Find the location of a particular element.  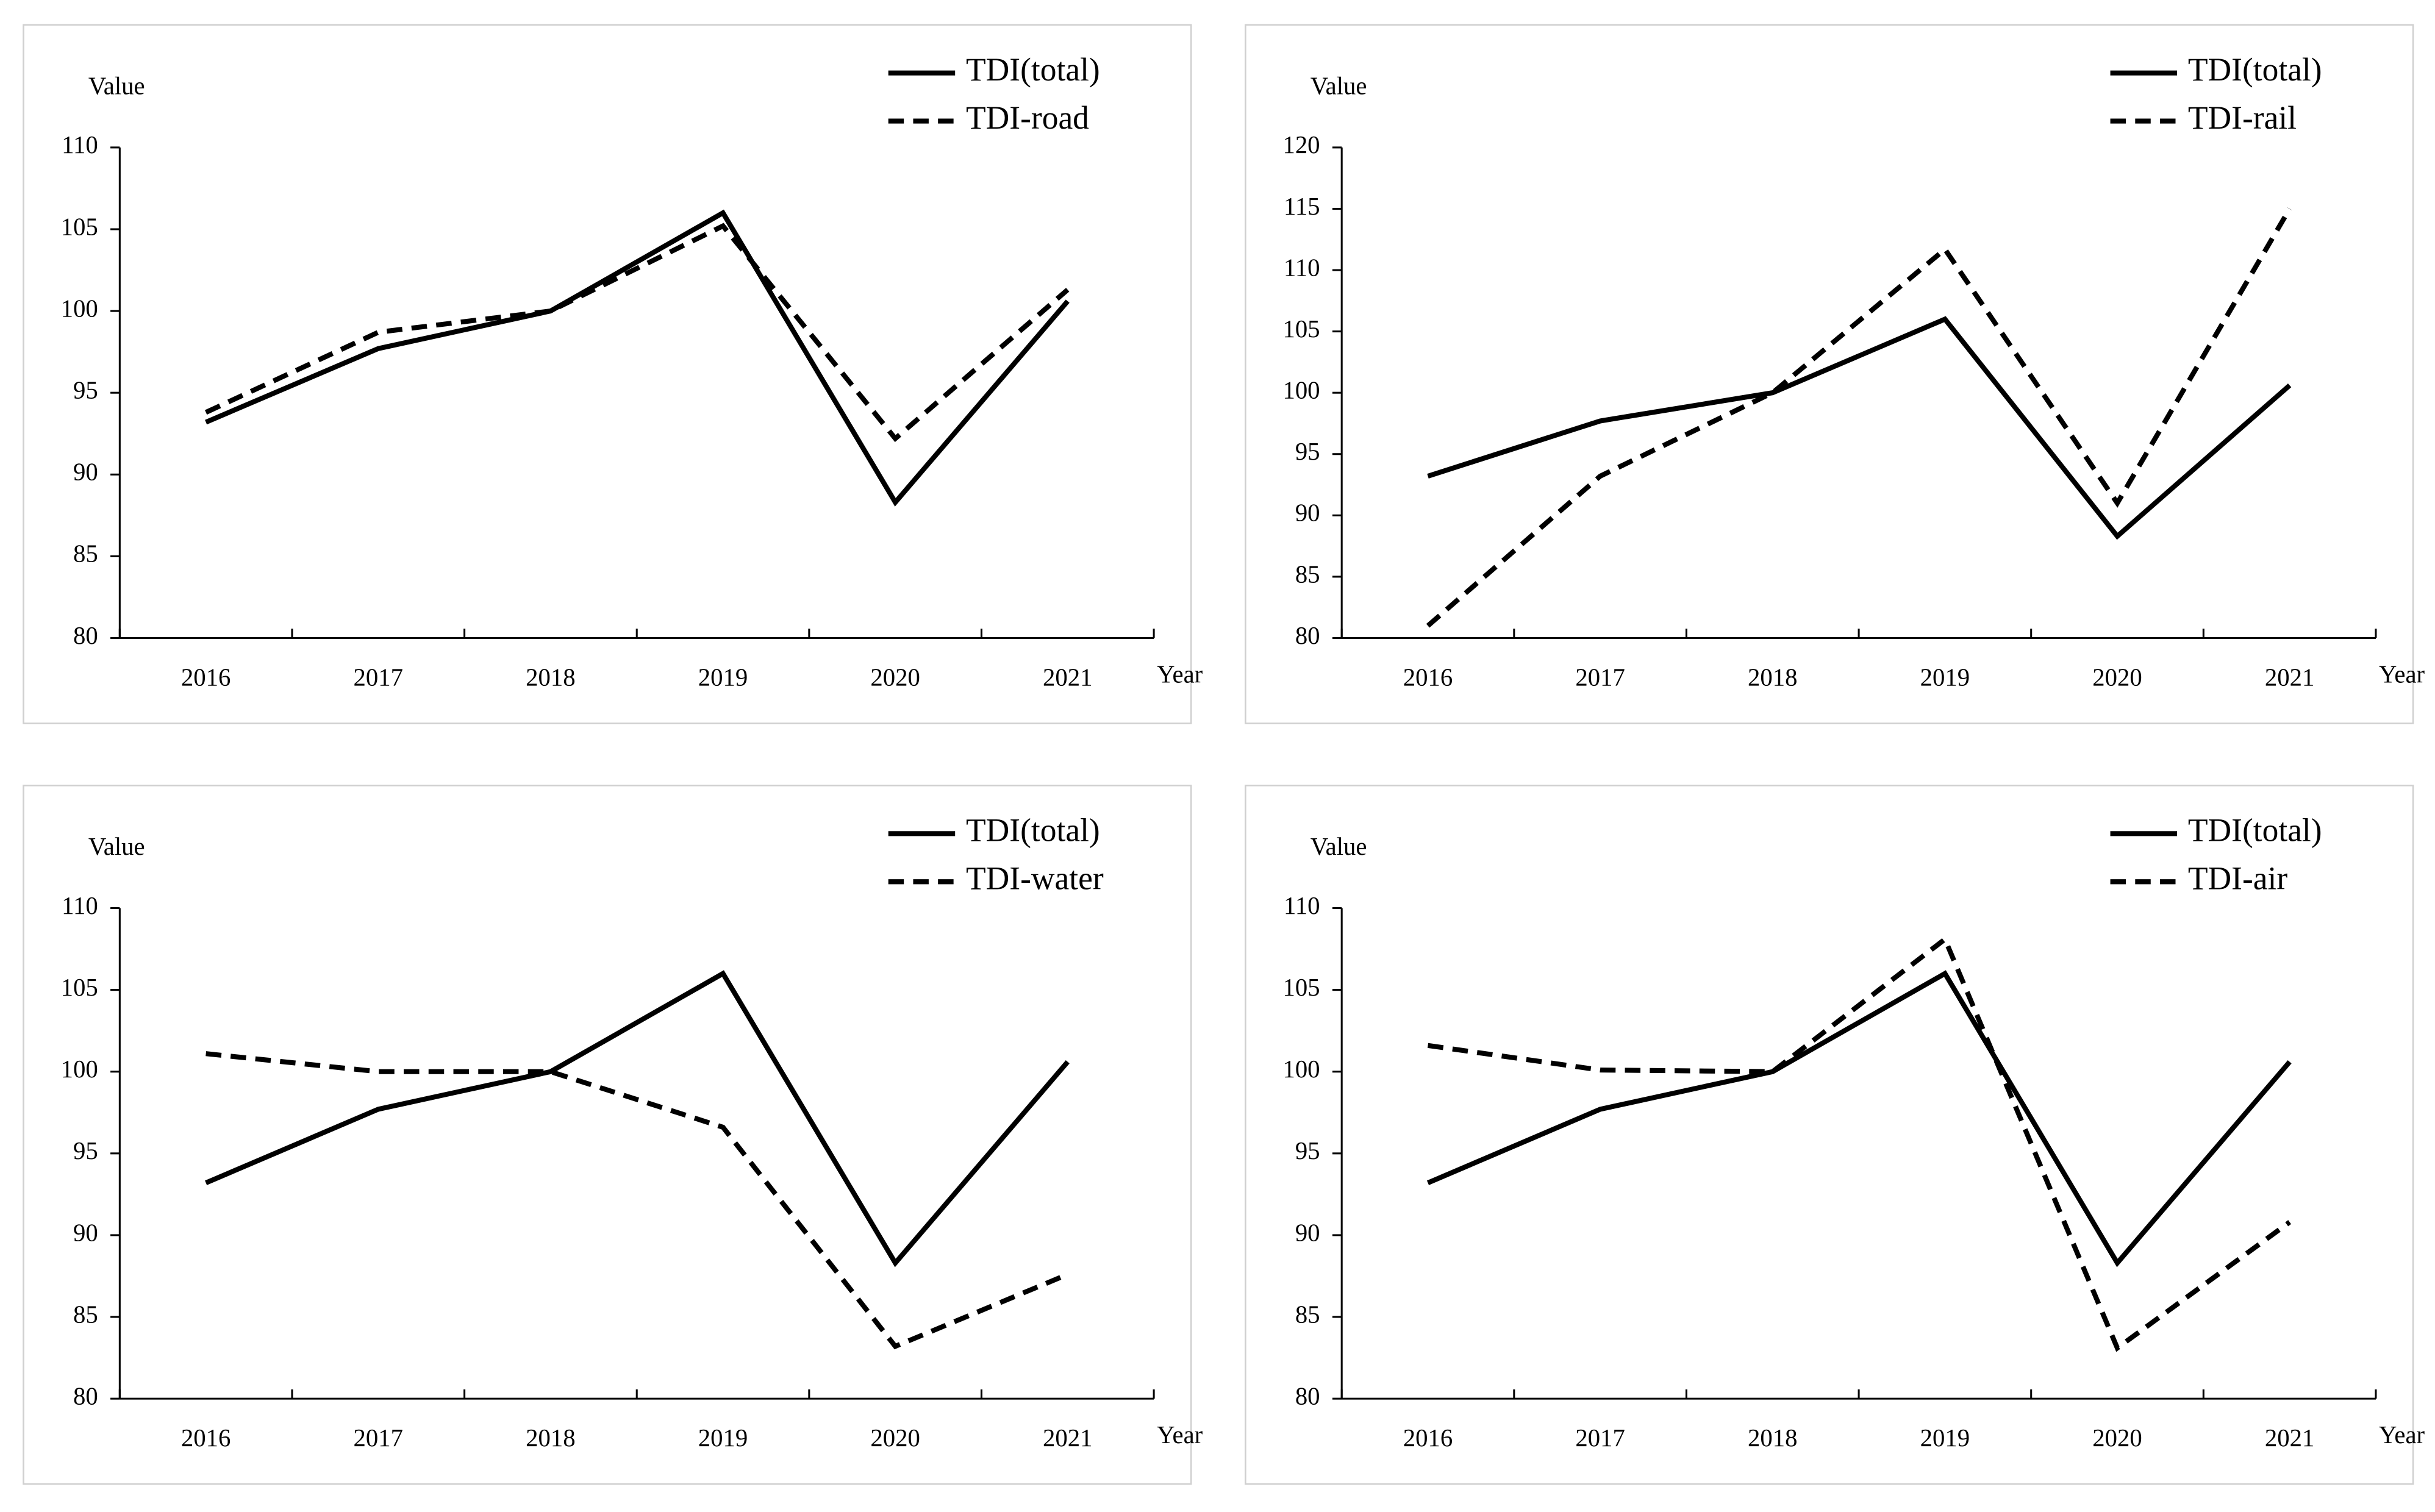

y-tick-label: 120 is located at coordinates (1301, 145).